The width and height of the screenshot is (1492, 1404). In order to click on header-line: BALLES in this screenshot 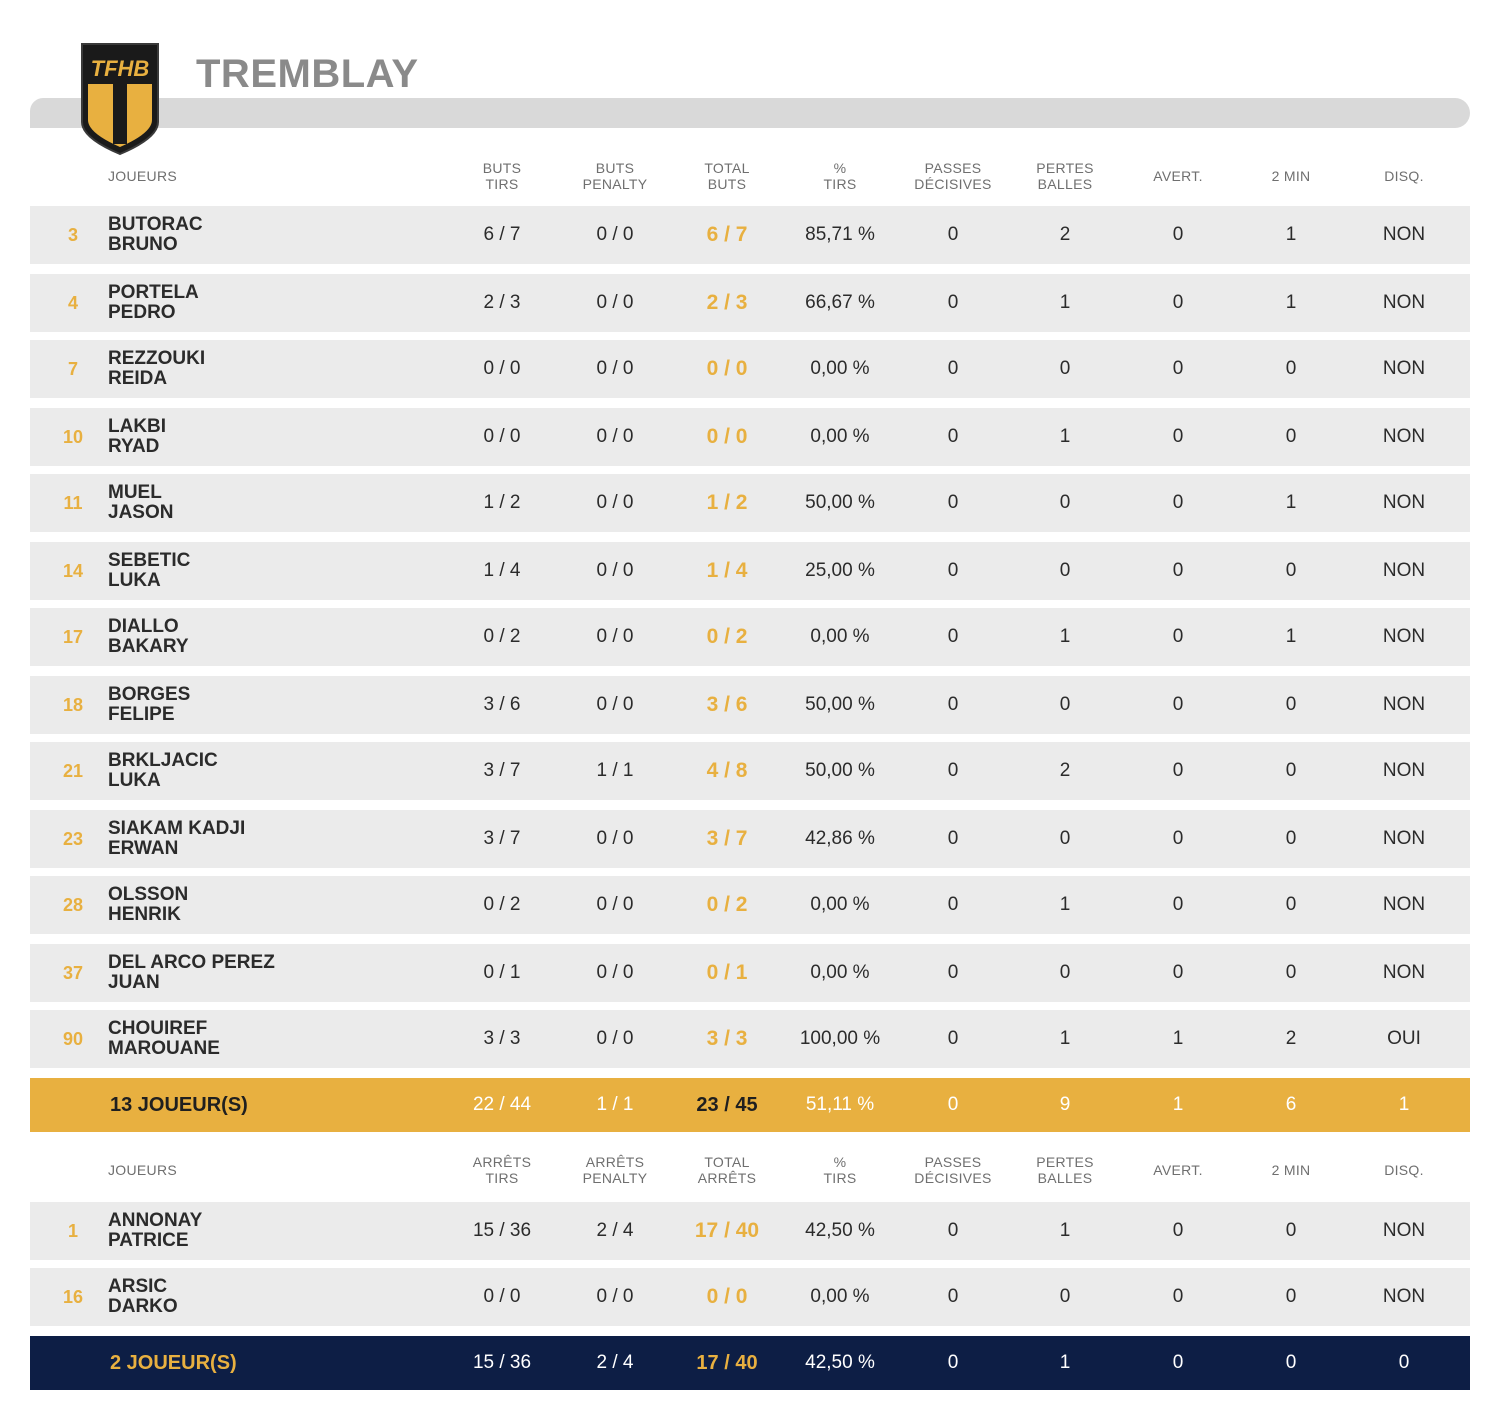, I will do `click(1065, 184)`.